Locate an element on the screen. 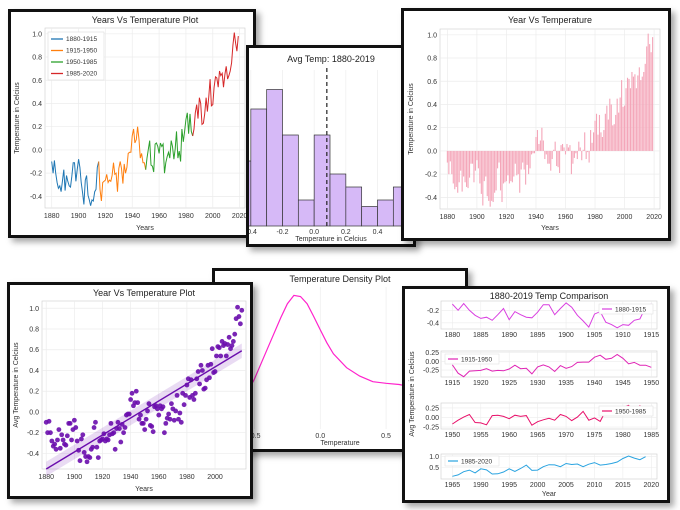  x-tick-label: 1900 is located at coordinates (477, 217).